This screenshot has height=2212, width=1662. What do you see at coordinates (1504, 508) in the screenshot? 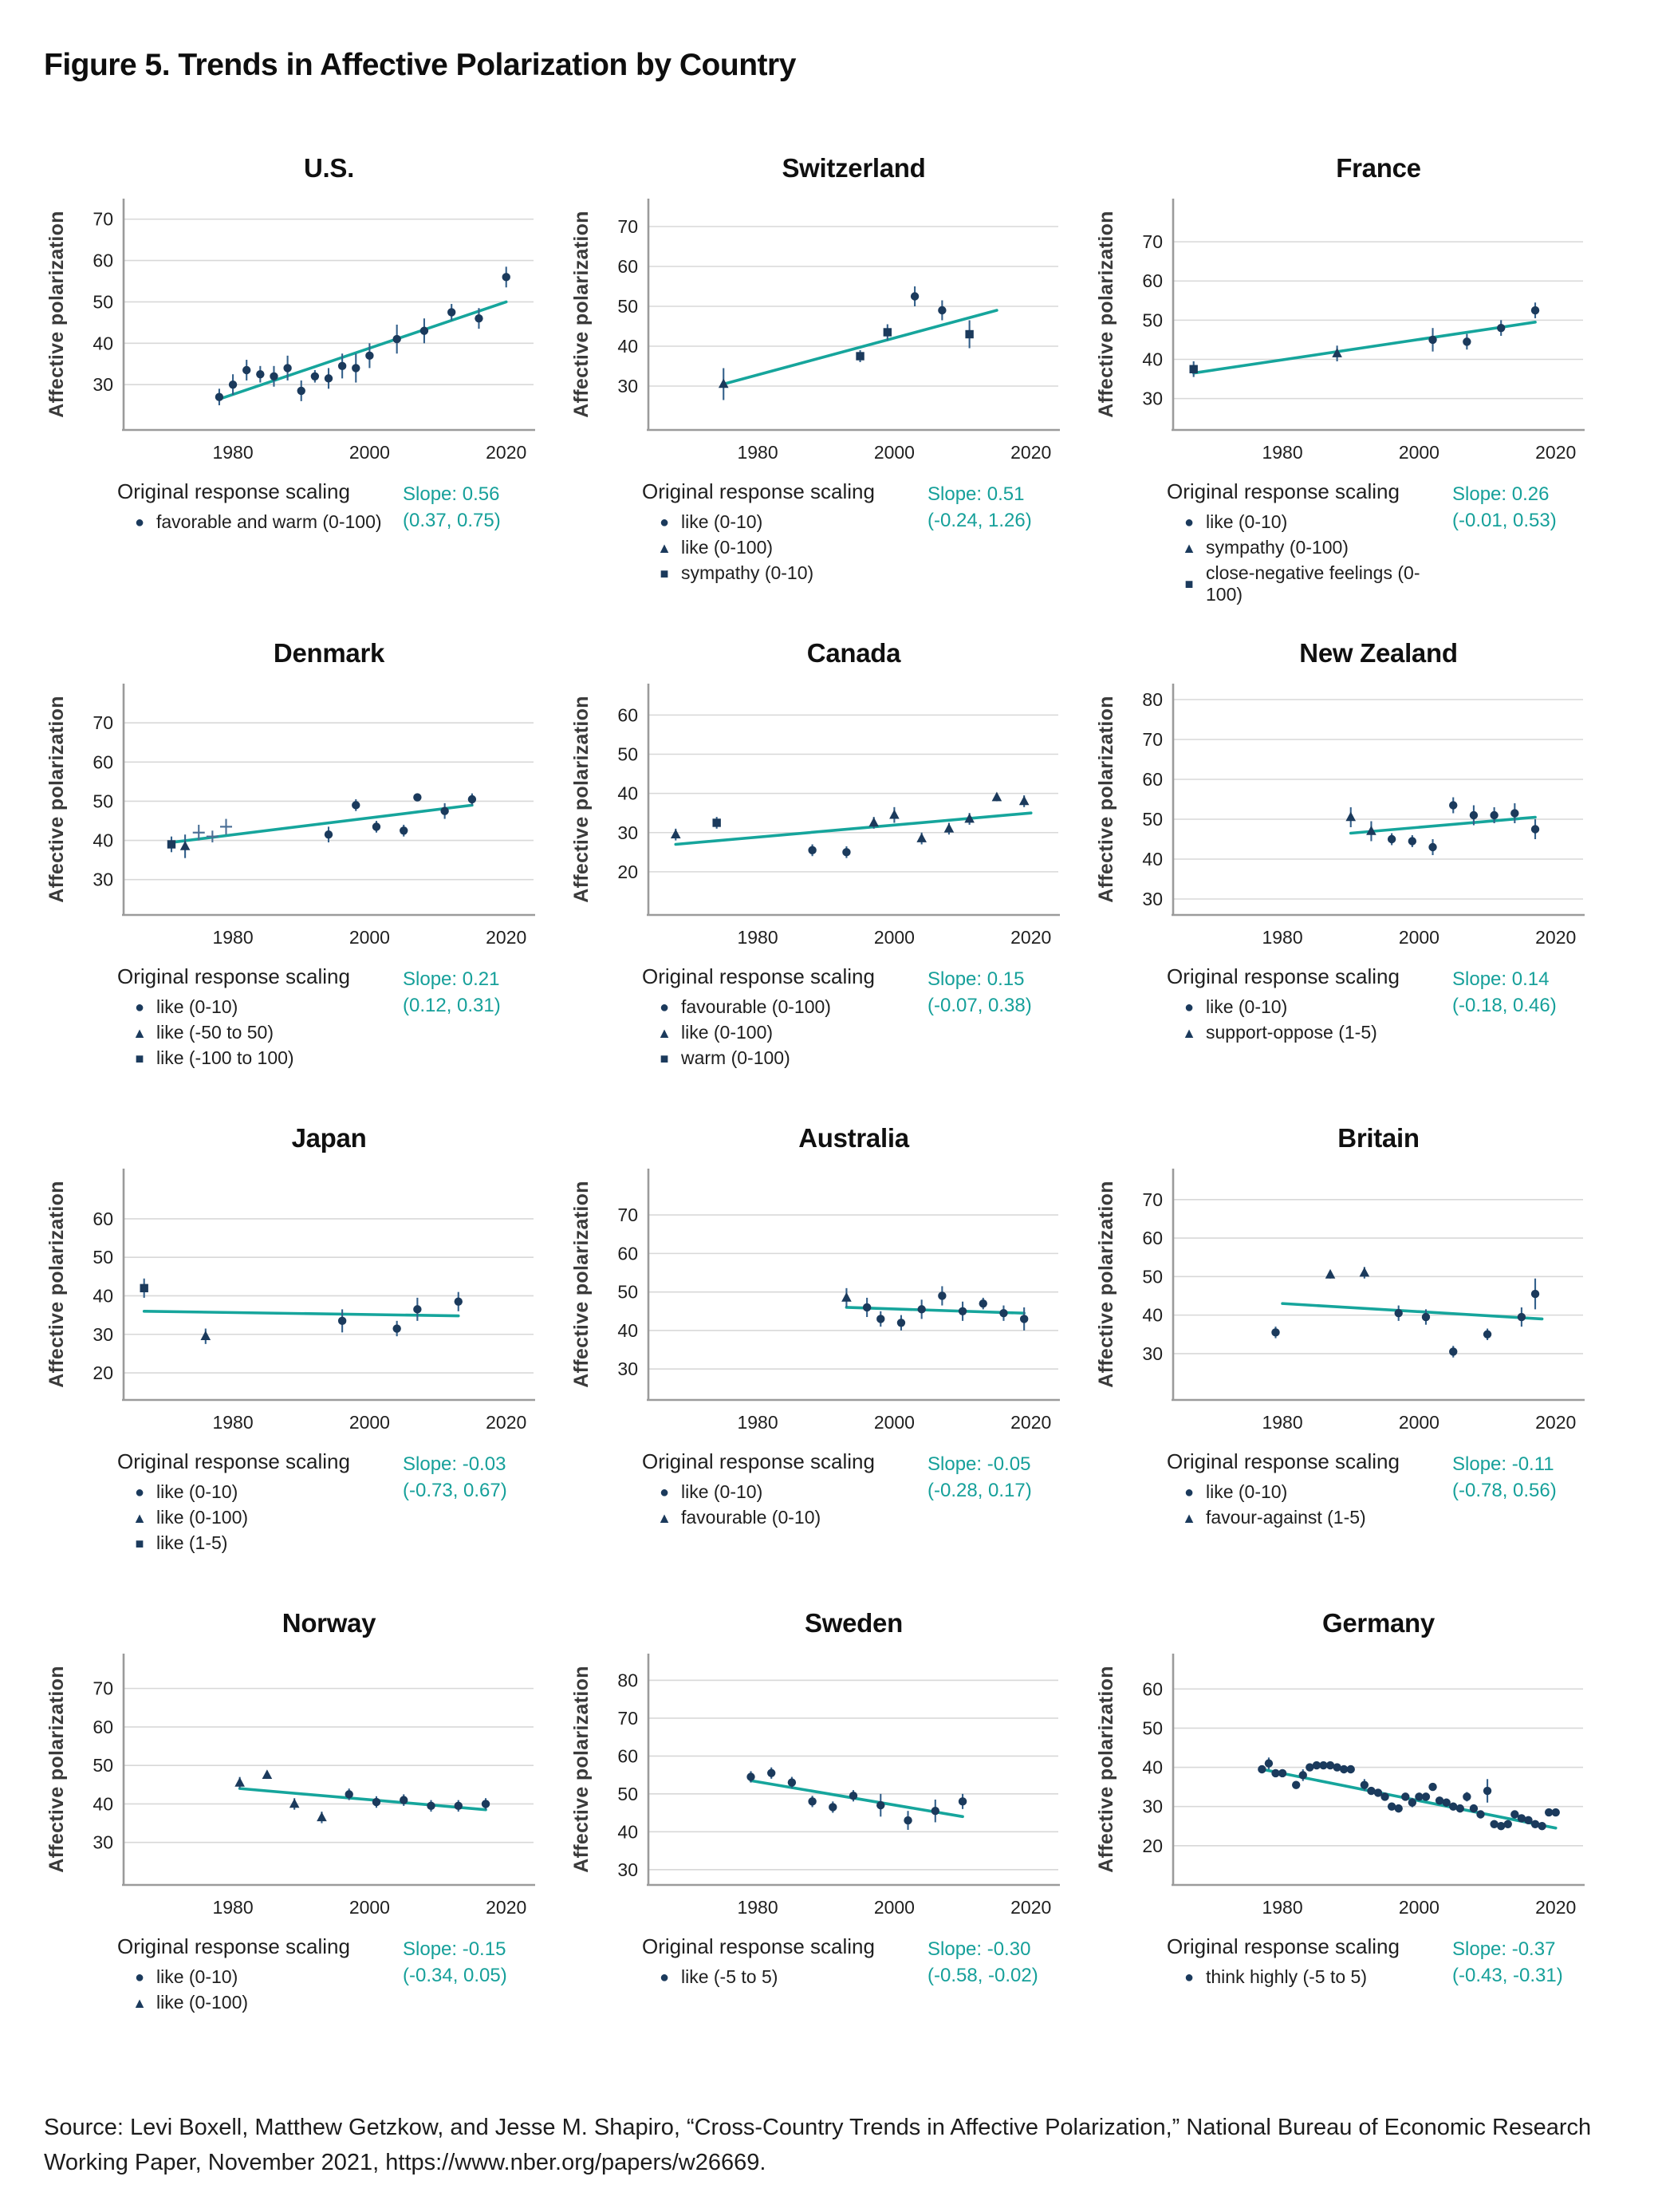
I see `slope-annotation: Slope: 0.26 (-0.01, 0.53)` at bounding box center [1504, 508].